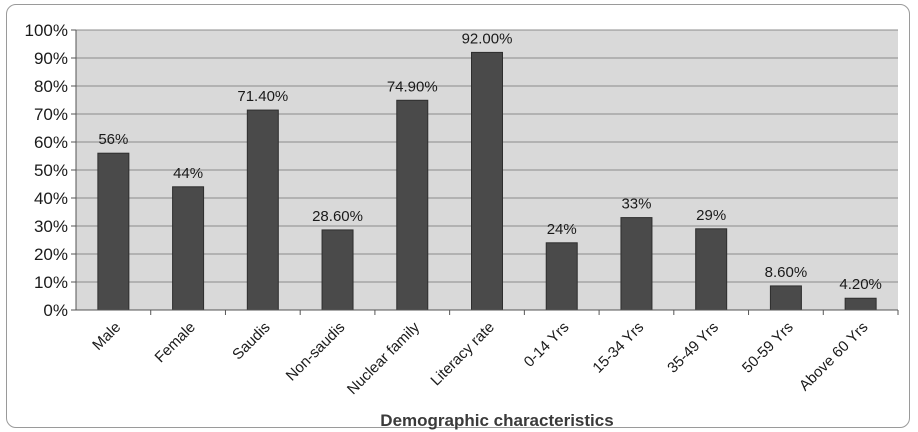  I want to click on data-label: 56%, so click(113, 139).